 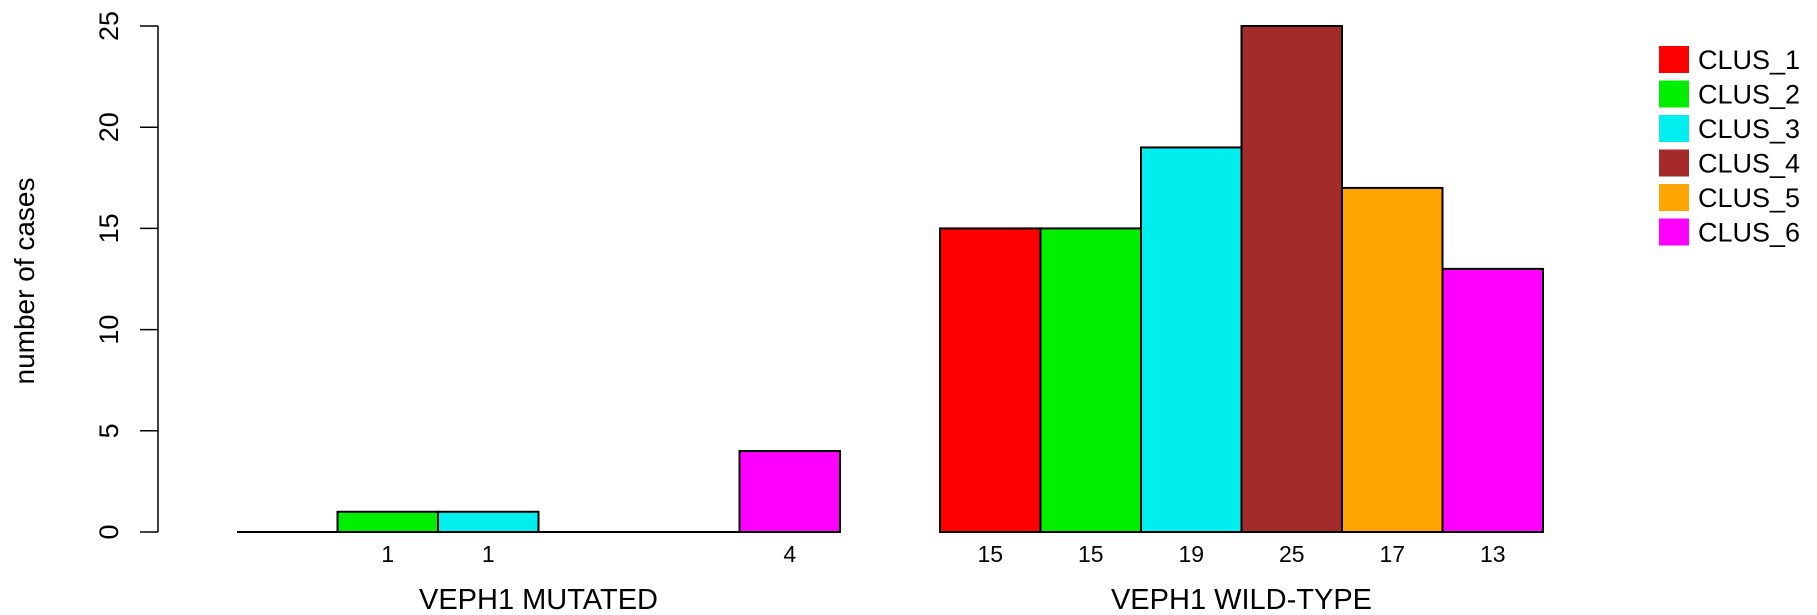 What do you see at coordinates (1749, 95) in the screenshot?
I see `legend-label: CLUS_2` at bounding box center [1749, 95].